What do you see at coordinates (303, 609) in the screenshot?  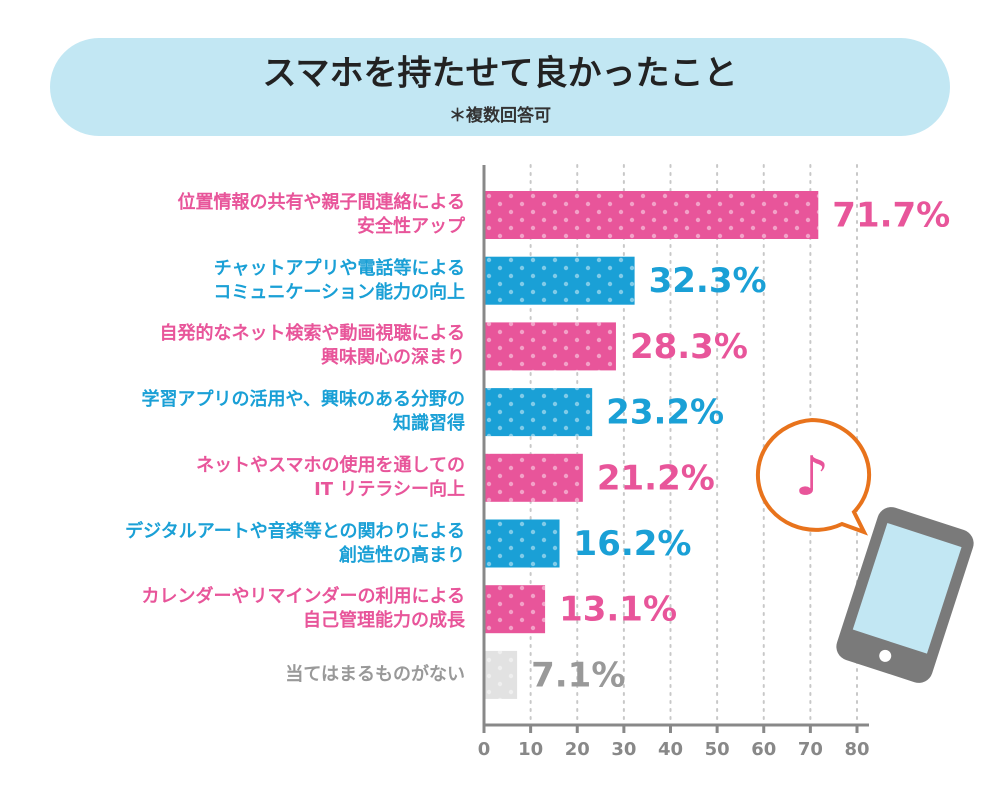 I see `category-label: カレンダーやリマインダーの利用による 自己管理能力の成長` at bounding box center [303, 609].